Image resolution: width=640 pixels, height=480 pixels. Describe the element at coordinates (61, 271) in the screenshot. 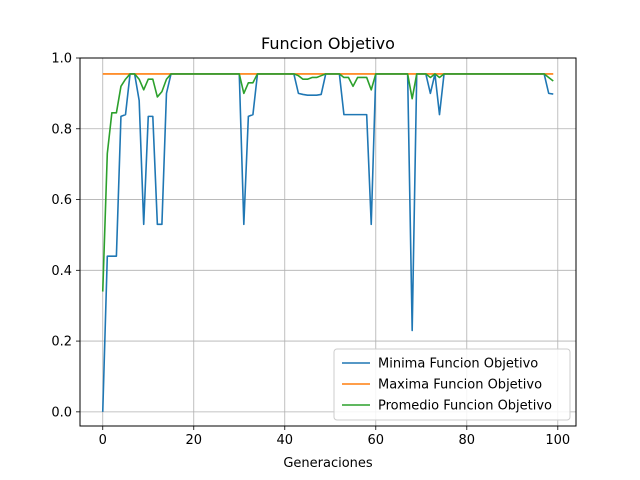

I see `y-tick-label: 0.4` at that location.